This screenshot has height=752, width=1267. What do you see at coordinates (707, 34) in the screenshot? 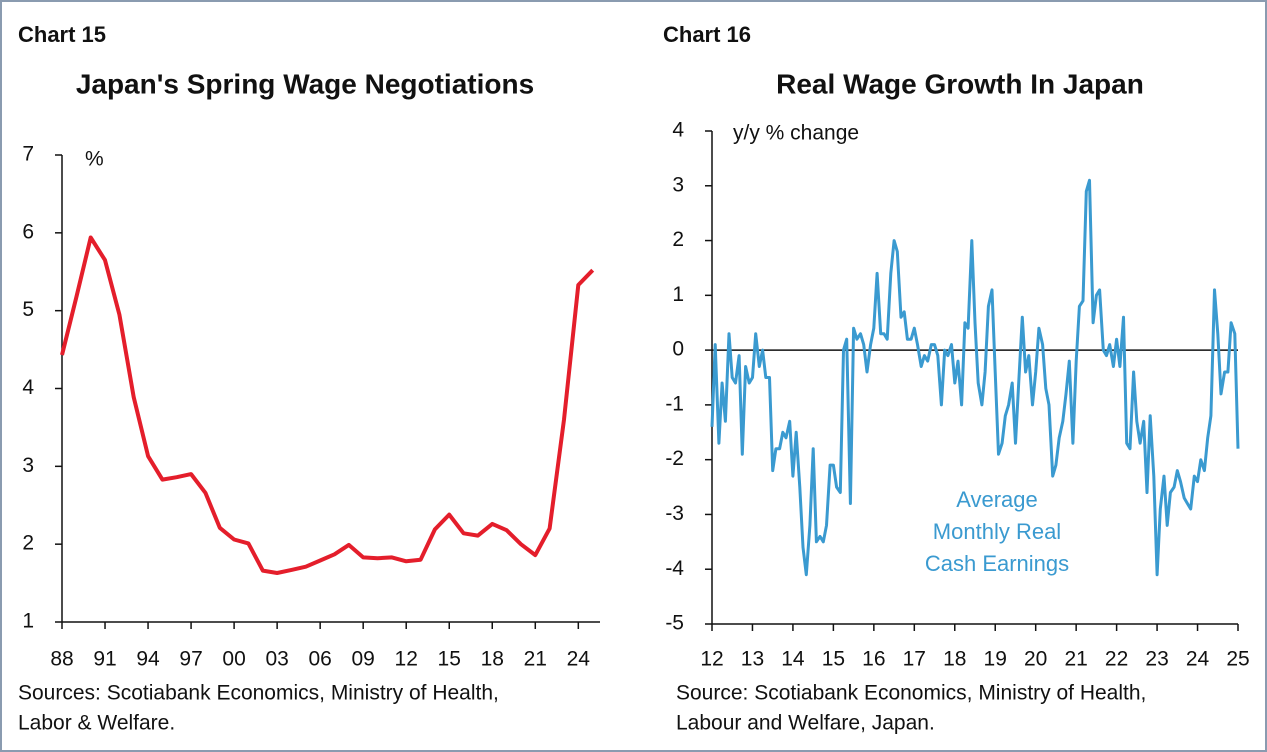
I see `chart-label: Chart 16` at bounding box center [707, 34].